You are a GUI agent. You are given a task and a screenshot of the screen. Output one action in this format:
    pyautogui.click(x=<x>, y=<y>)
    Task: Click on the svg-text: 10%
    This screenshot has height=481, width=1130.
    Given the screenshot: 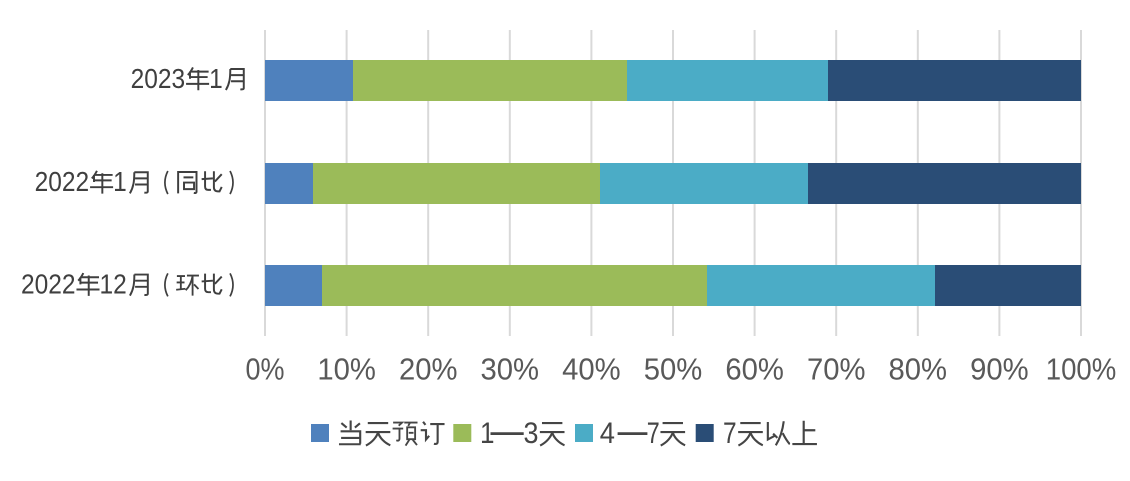 What is the action you would take?
    pyautogui.click(x=346, y=369)
    